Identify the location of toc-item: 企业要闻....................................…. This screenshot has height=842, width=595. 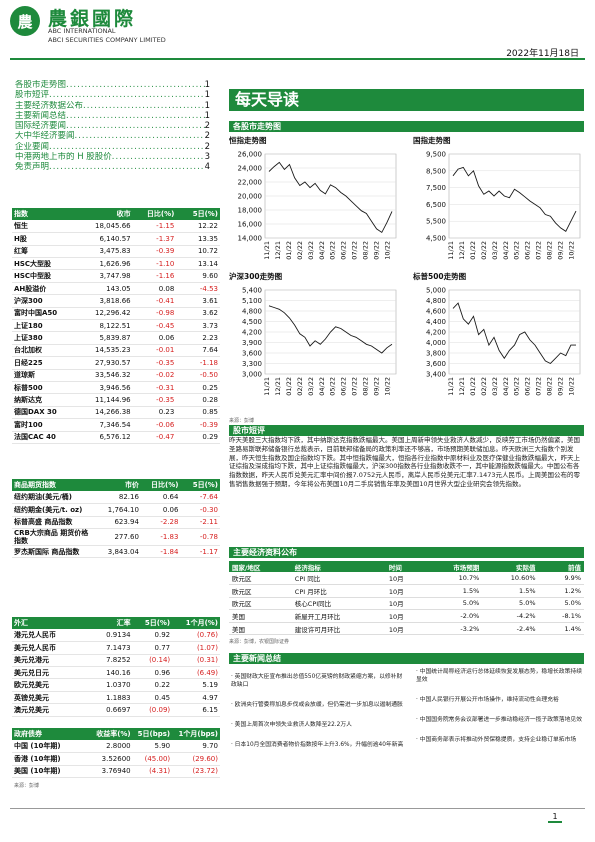
(112, 147).